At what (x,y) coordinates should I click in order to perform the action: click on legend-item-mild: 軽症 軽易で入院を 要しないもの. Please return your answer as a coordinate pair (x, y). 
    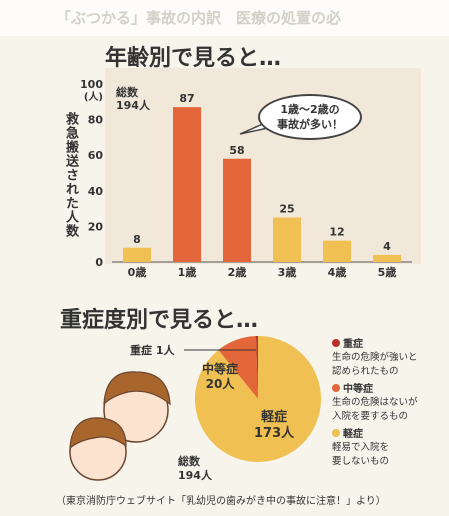
    Looking at the image, I should click on (388, 448).